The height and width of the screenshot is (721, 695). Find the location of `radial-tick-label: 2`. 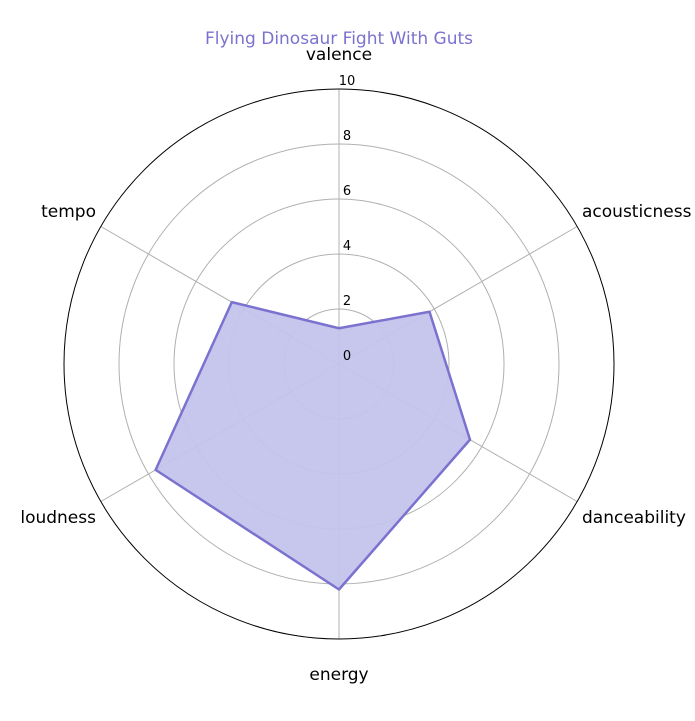

radial-tick-label: 2 is located at coordinates (347, 301).